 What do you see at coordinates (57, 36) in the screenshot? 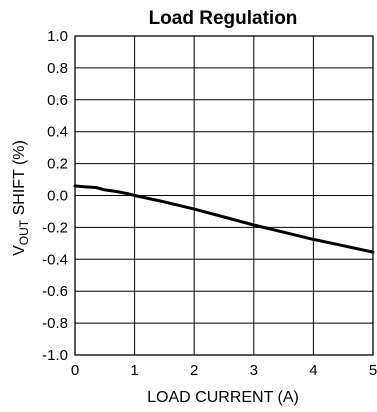
I see `y-tick-label: 1.0` at bounding box center [57, 36].